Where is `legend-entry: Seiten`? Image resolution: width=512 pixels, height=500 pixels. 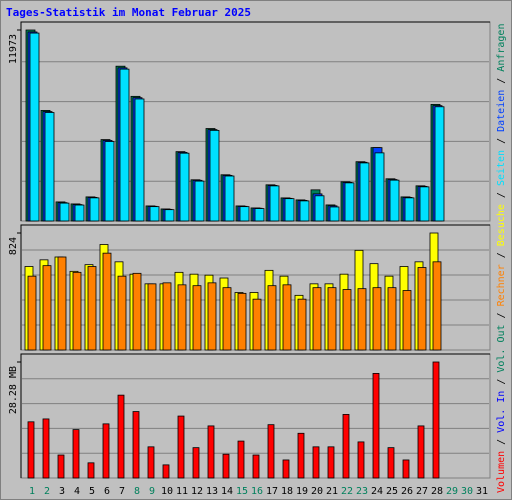 legend-entry: Seiten is located at coordinates (501, 168).